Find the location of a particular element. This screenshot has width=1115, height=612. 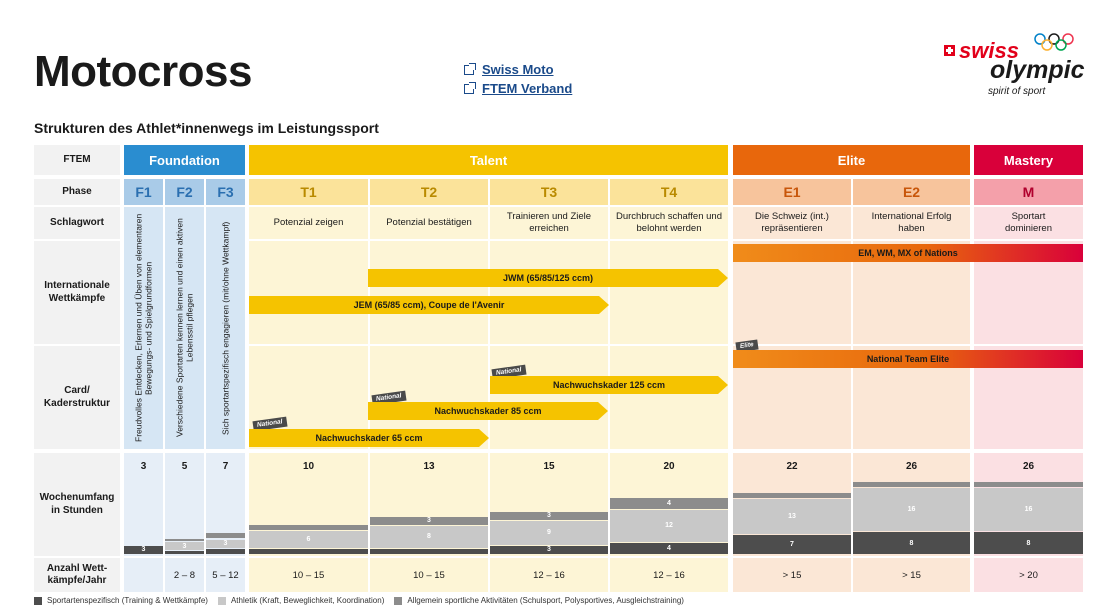

col-bg-f2 is located at coordinates (184, 328).